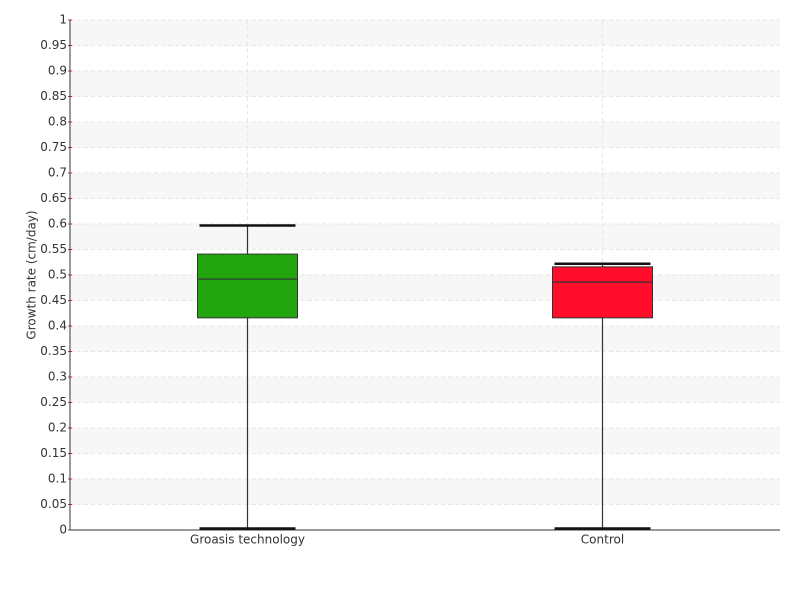 This screenshot has height=600, width=800. I want to click on y-tick-label: 0.95, so click(53, 45).